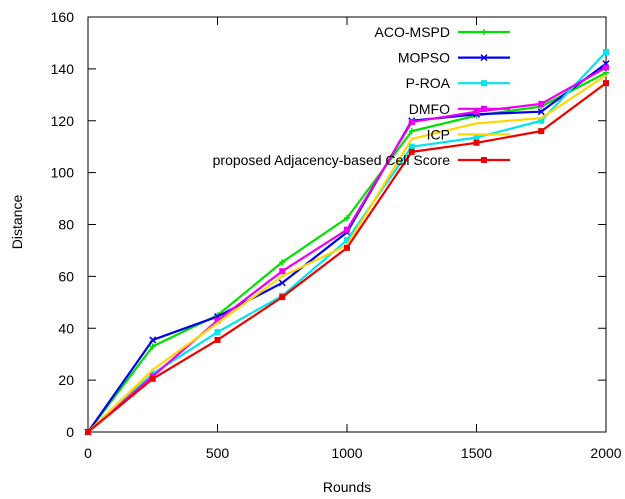  Describe the element at coordinates (88, 453) in the screenshot. I see `x-tick-label: 0` at that location.